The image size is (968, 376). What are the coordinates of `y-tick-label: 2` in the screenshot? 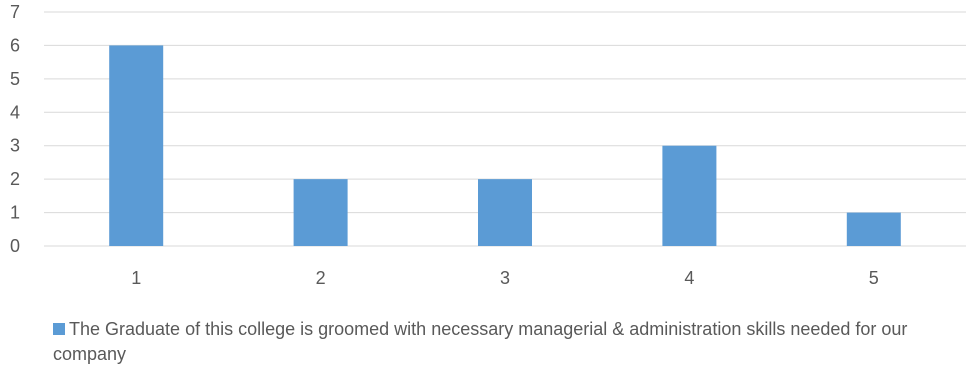 It's located at (15, 179).